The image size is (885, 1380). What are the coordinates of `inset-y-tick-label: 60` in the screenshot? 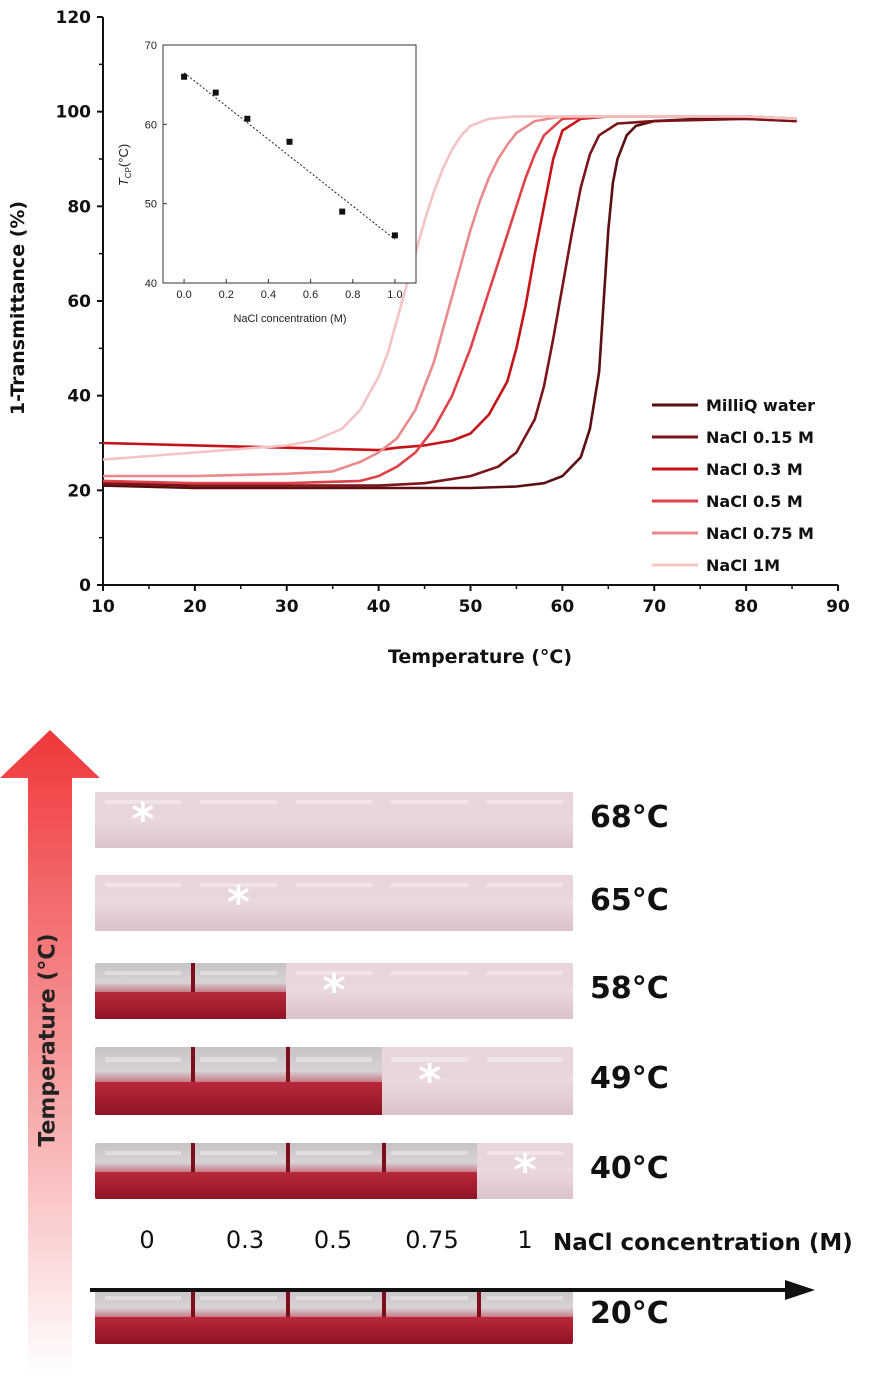 It's located at (151, 125).